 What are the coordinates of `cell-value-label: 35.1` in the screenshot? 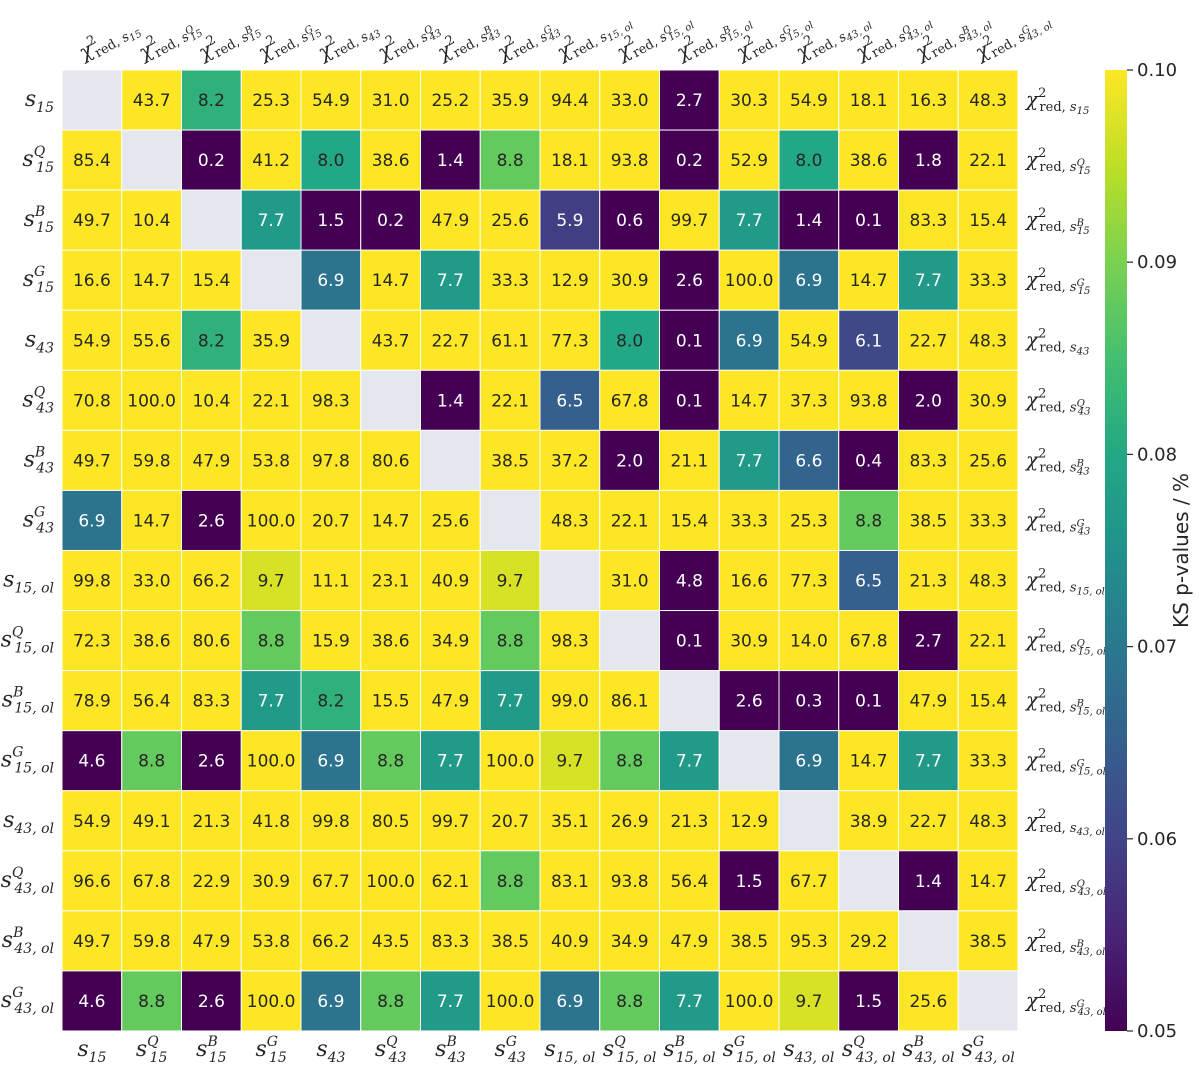 It's located at (570, 822).